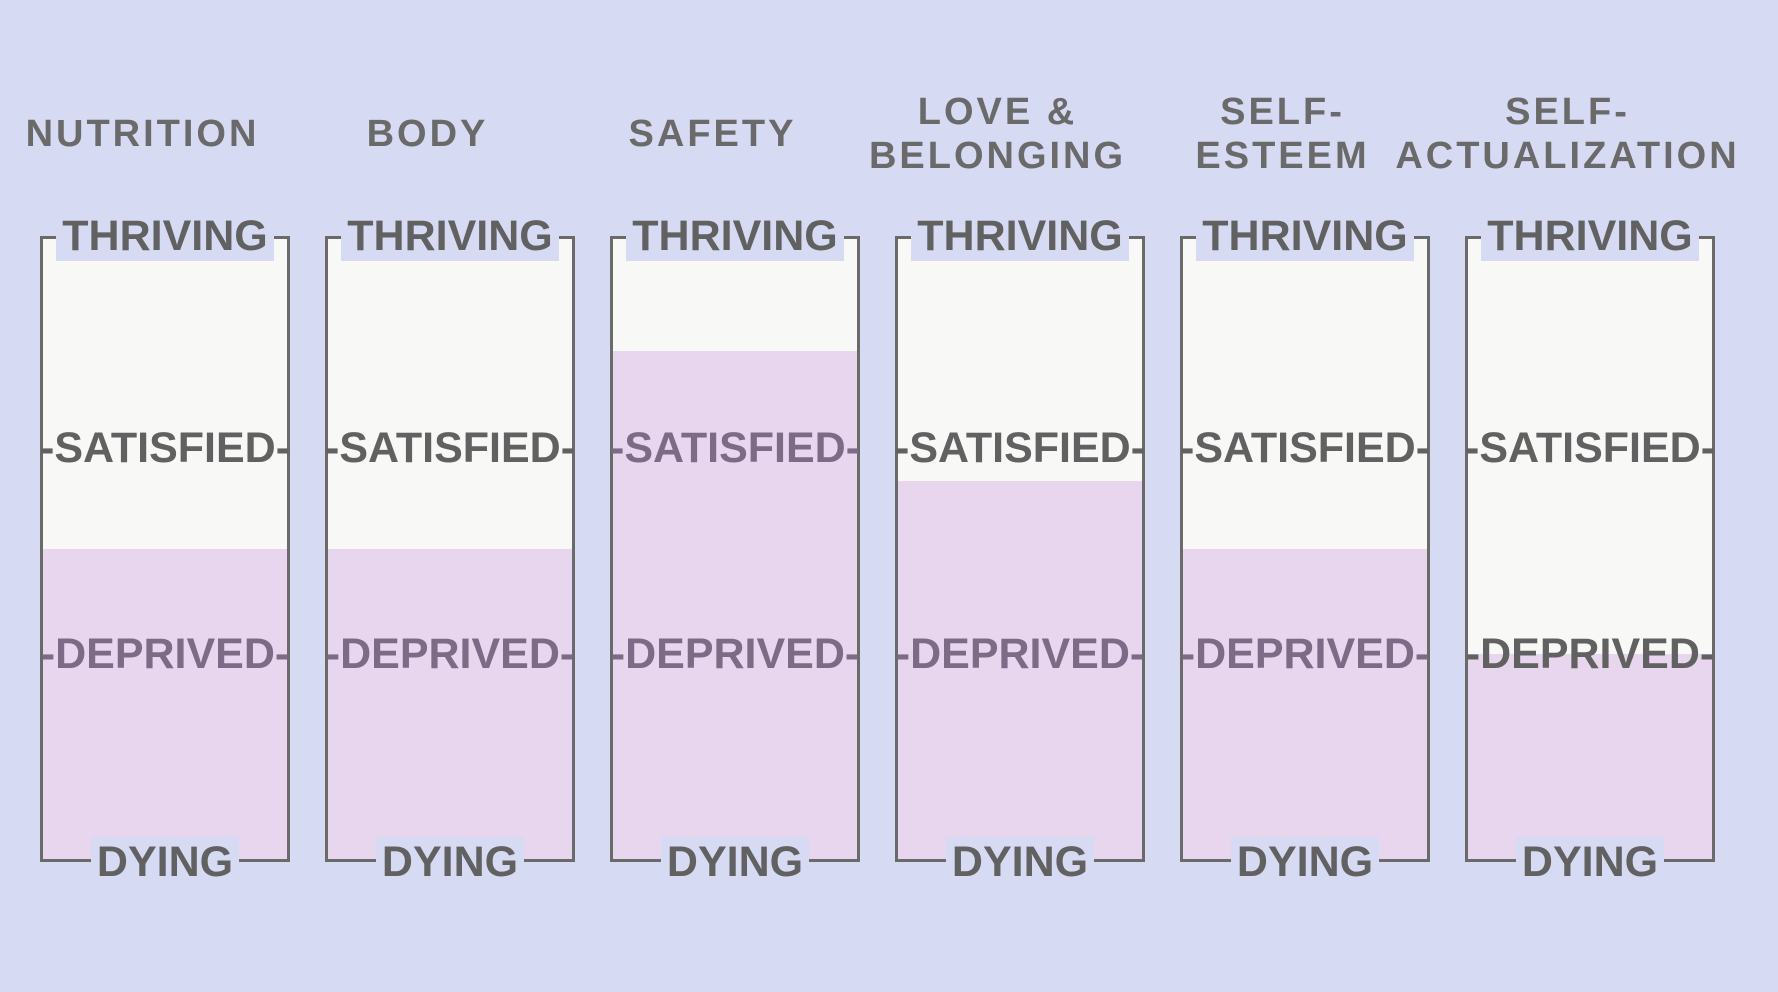  I want to click on need-title: NUTRITION, so click(147, 134).